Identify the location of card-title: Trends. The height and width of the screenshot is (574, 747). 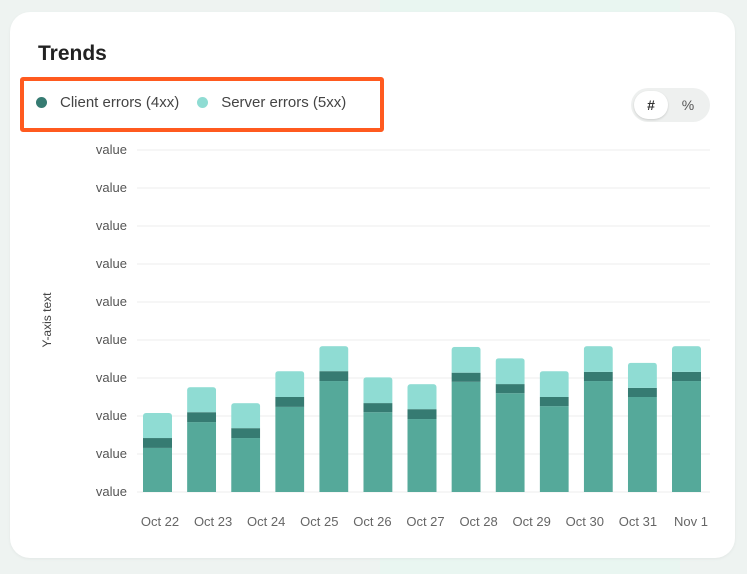
(72, 53).